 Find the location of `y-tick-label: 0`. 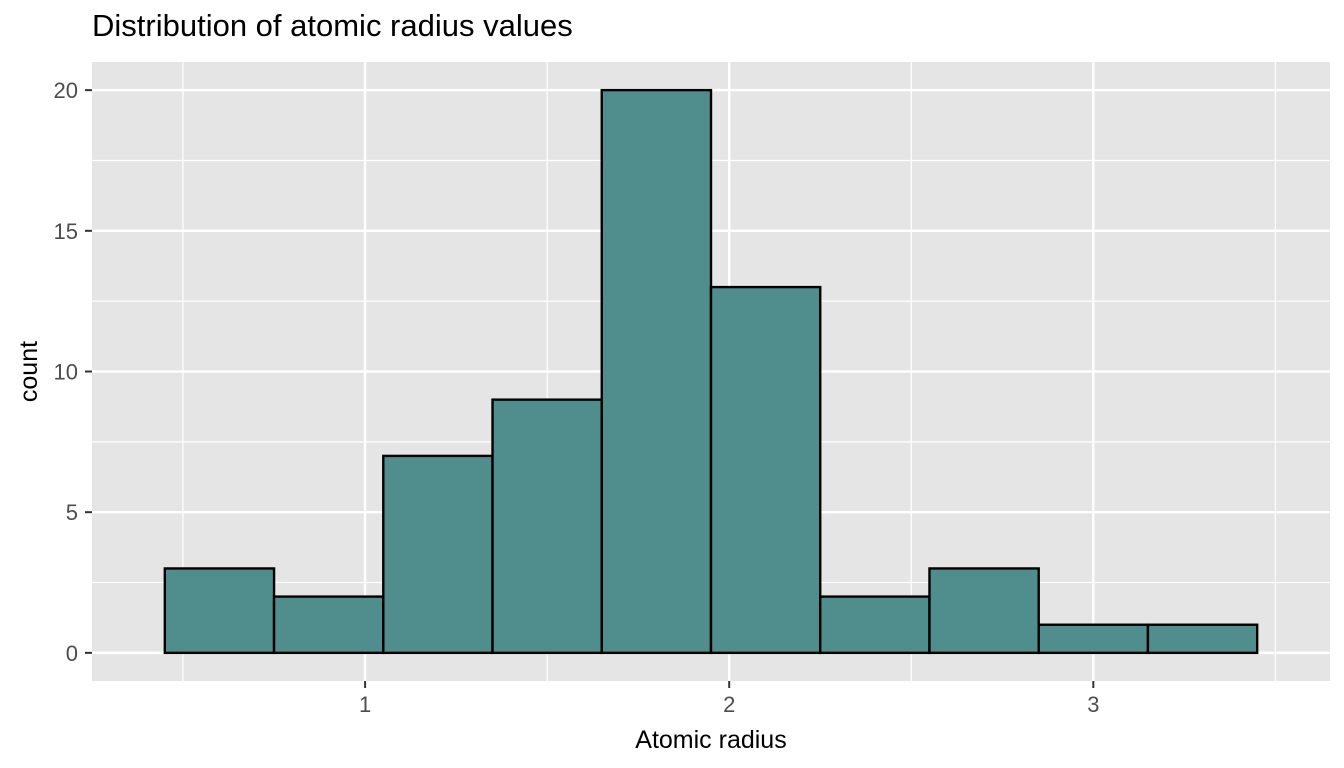

y-tick-label: 0 is located at coordinates (72, 653).